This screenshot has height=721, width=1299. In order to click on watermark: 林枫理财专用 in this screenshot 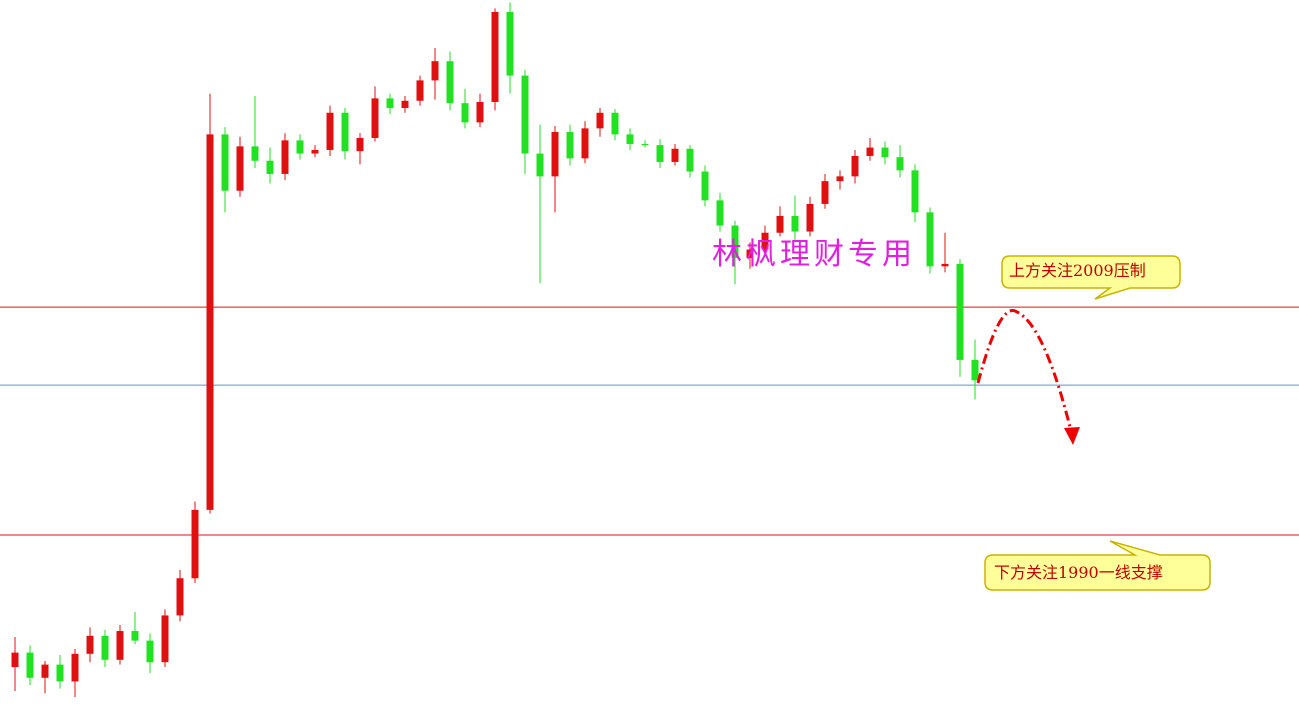, I will do `click(814, 254)`.